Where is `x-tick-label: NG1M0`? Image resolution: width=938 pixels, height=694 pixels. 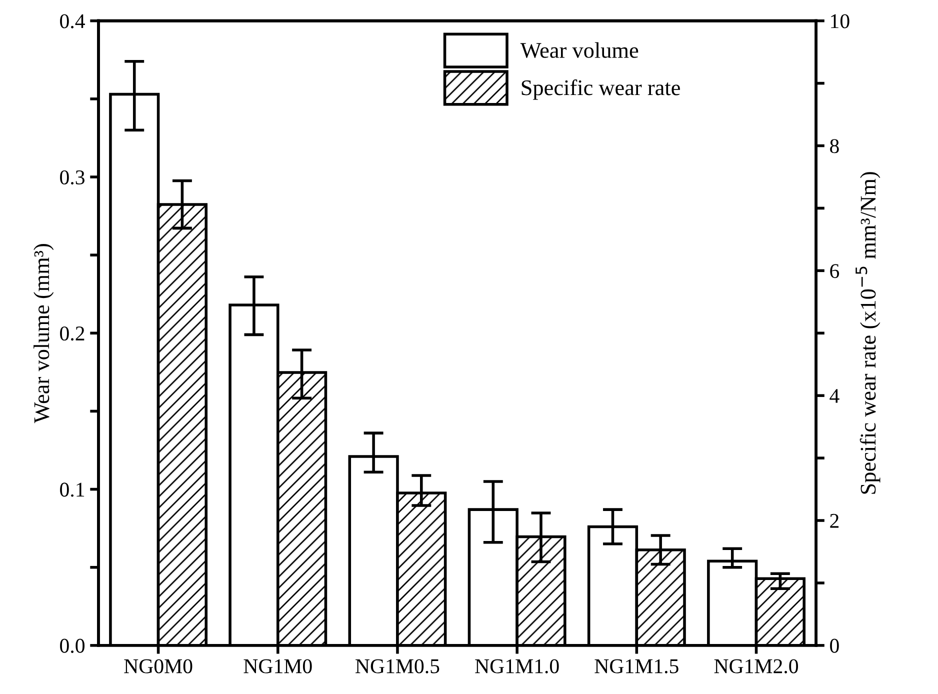
x-tick-label: NG1M0 is located at coordinates (278, 666).